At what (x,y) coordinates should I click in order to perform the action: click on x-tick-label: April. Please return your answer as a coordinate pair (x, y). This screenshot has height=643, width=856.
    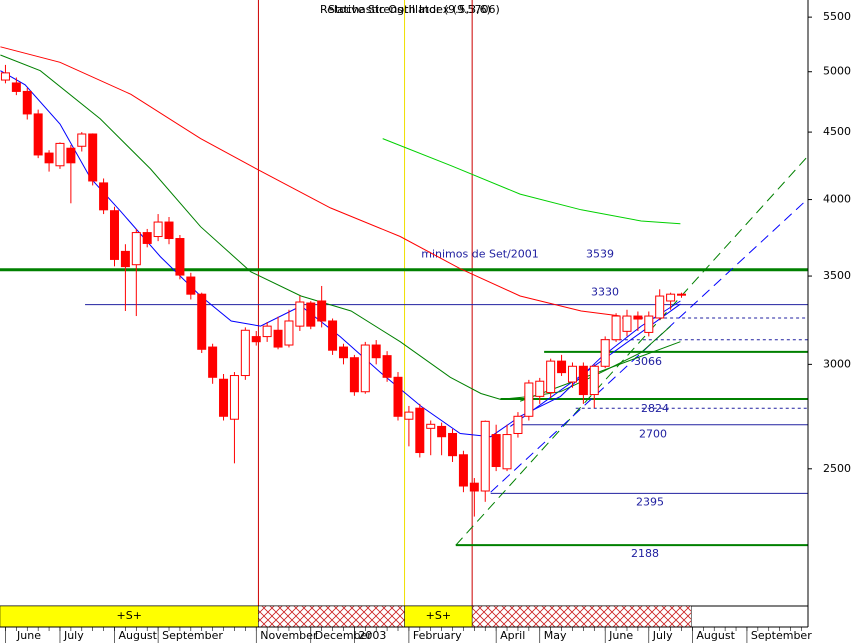
    Looking at the image, I should click on (512, 635).